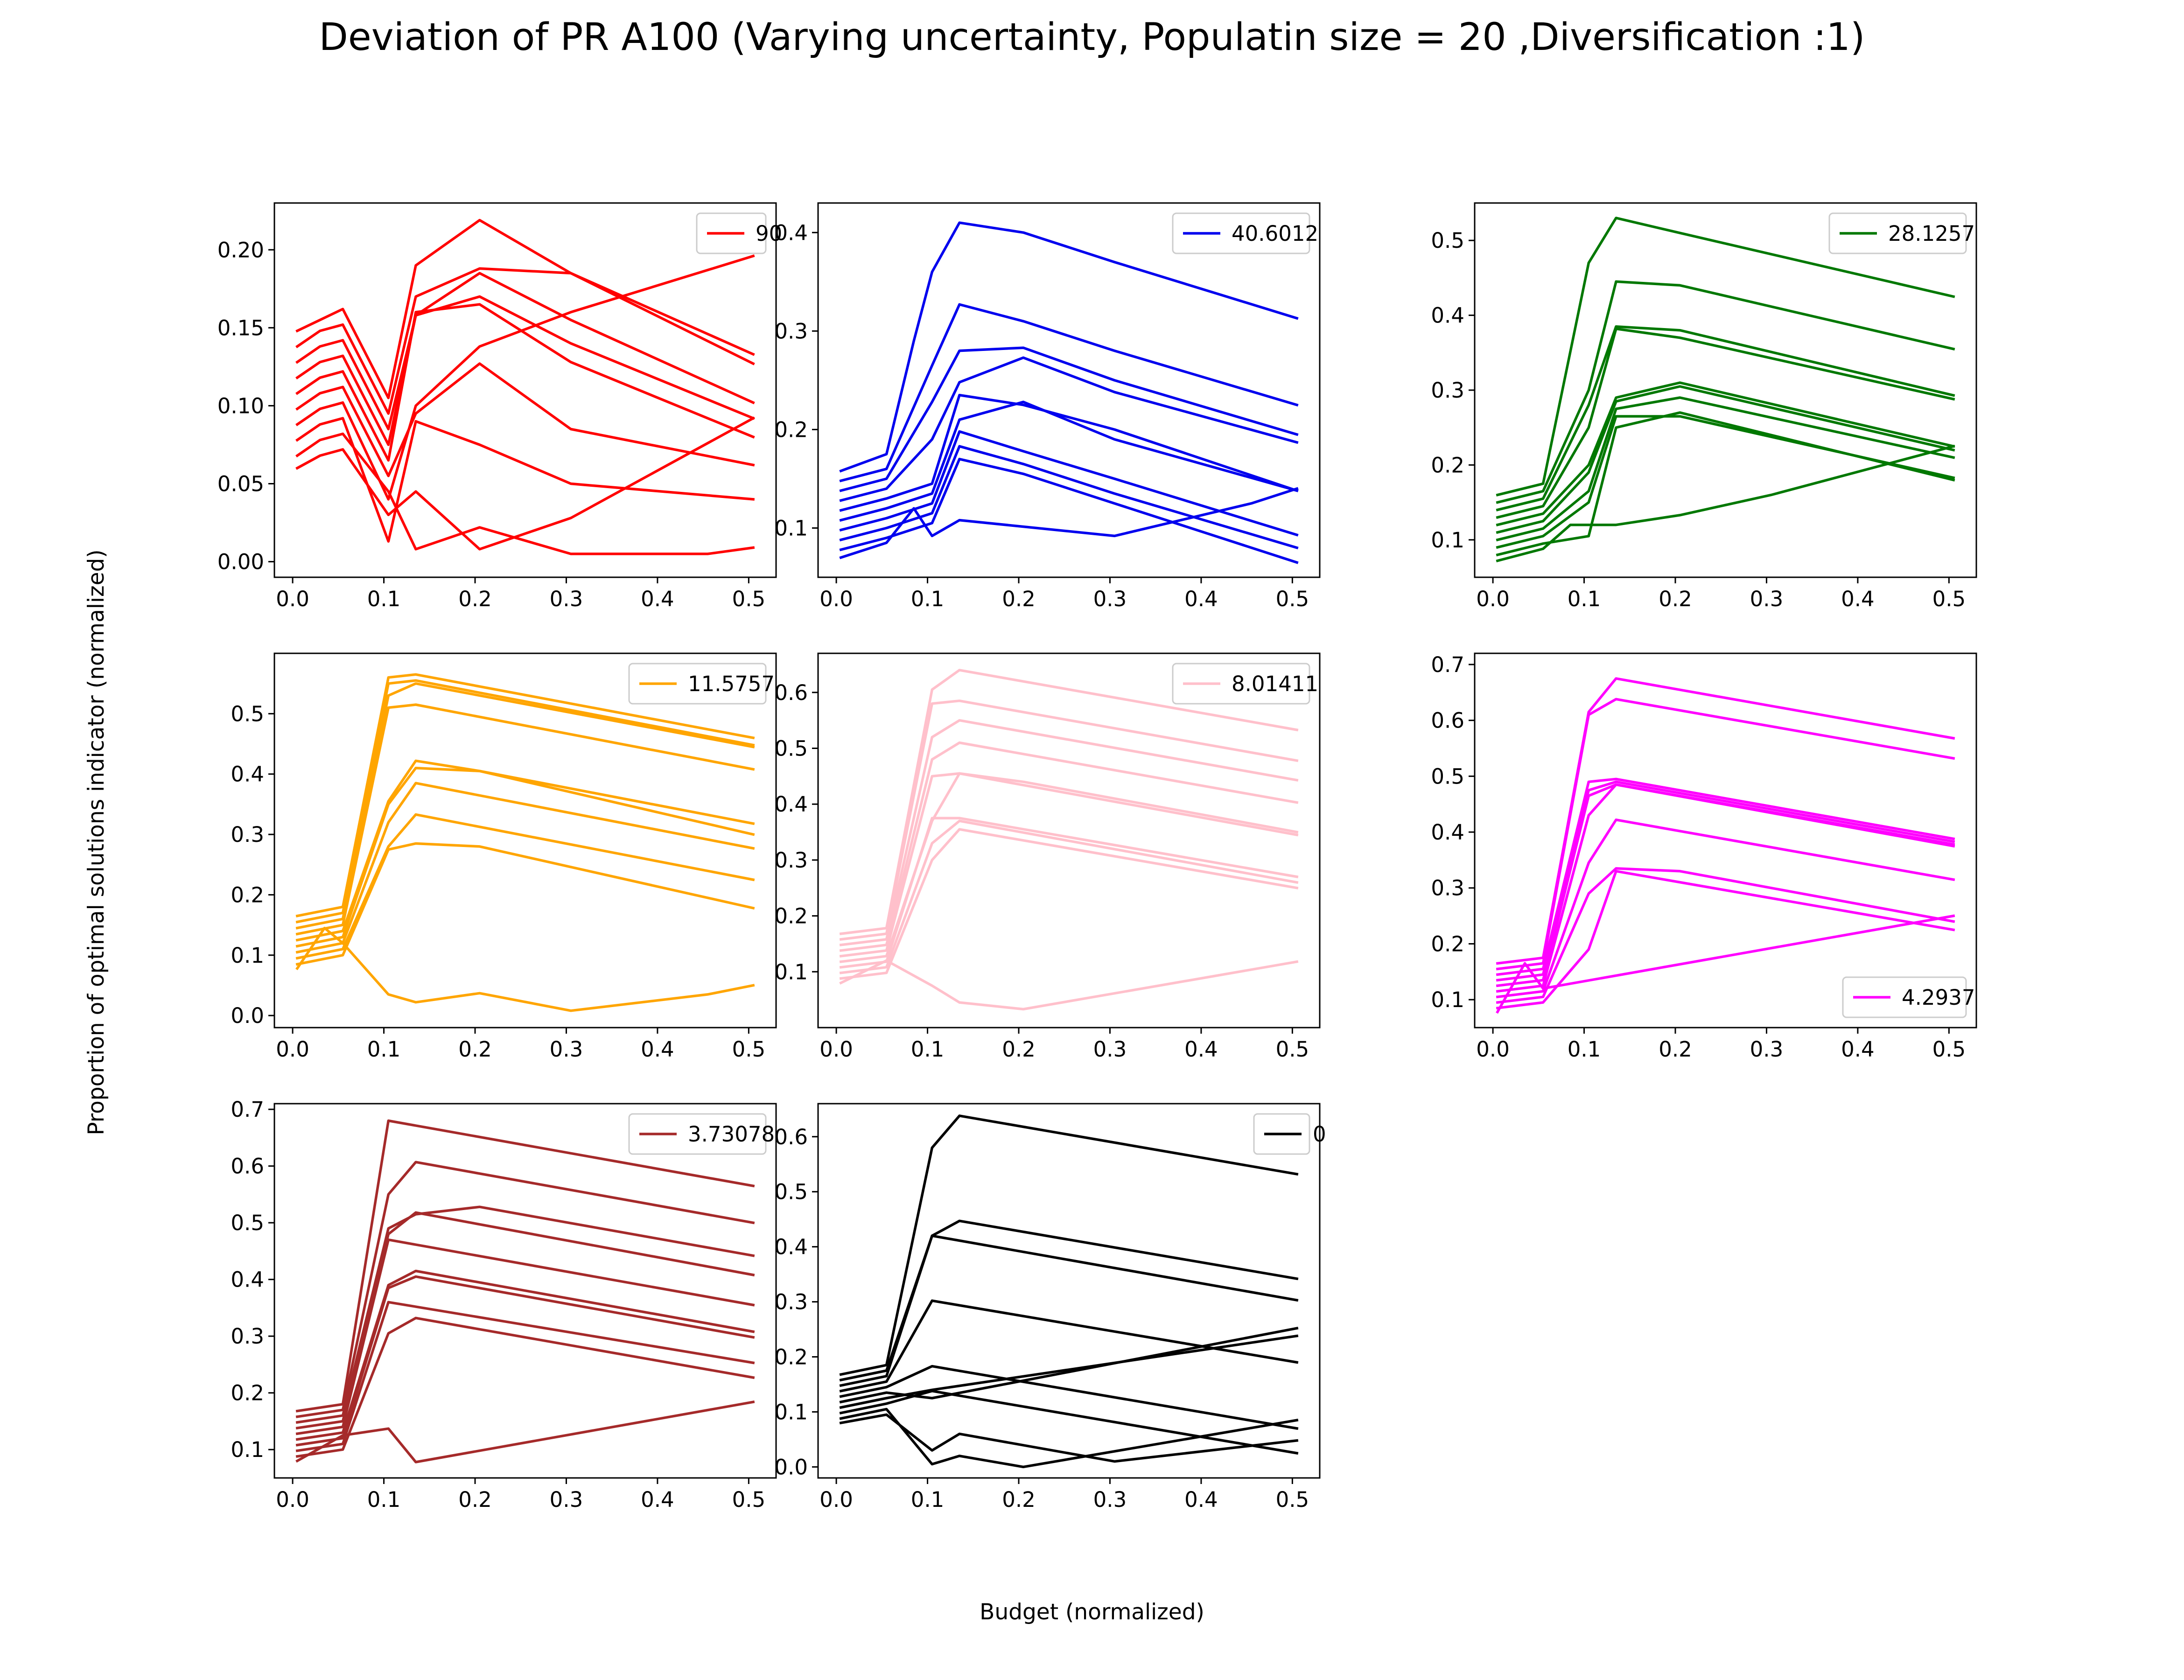 This screenshot has height=1680, width=2184. I want to click on y-tick-label: 0.10, so click(241, 405).